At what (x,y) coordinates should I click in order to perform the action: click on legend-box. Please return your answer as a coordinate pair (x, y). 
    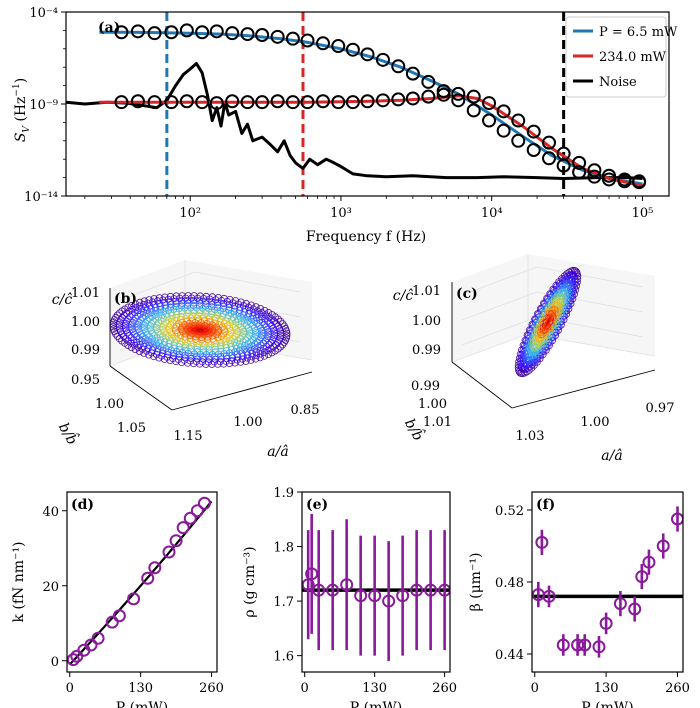
    Looking at the image, I should click on (616, 57).